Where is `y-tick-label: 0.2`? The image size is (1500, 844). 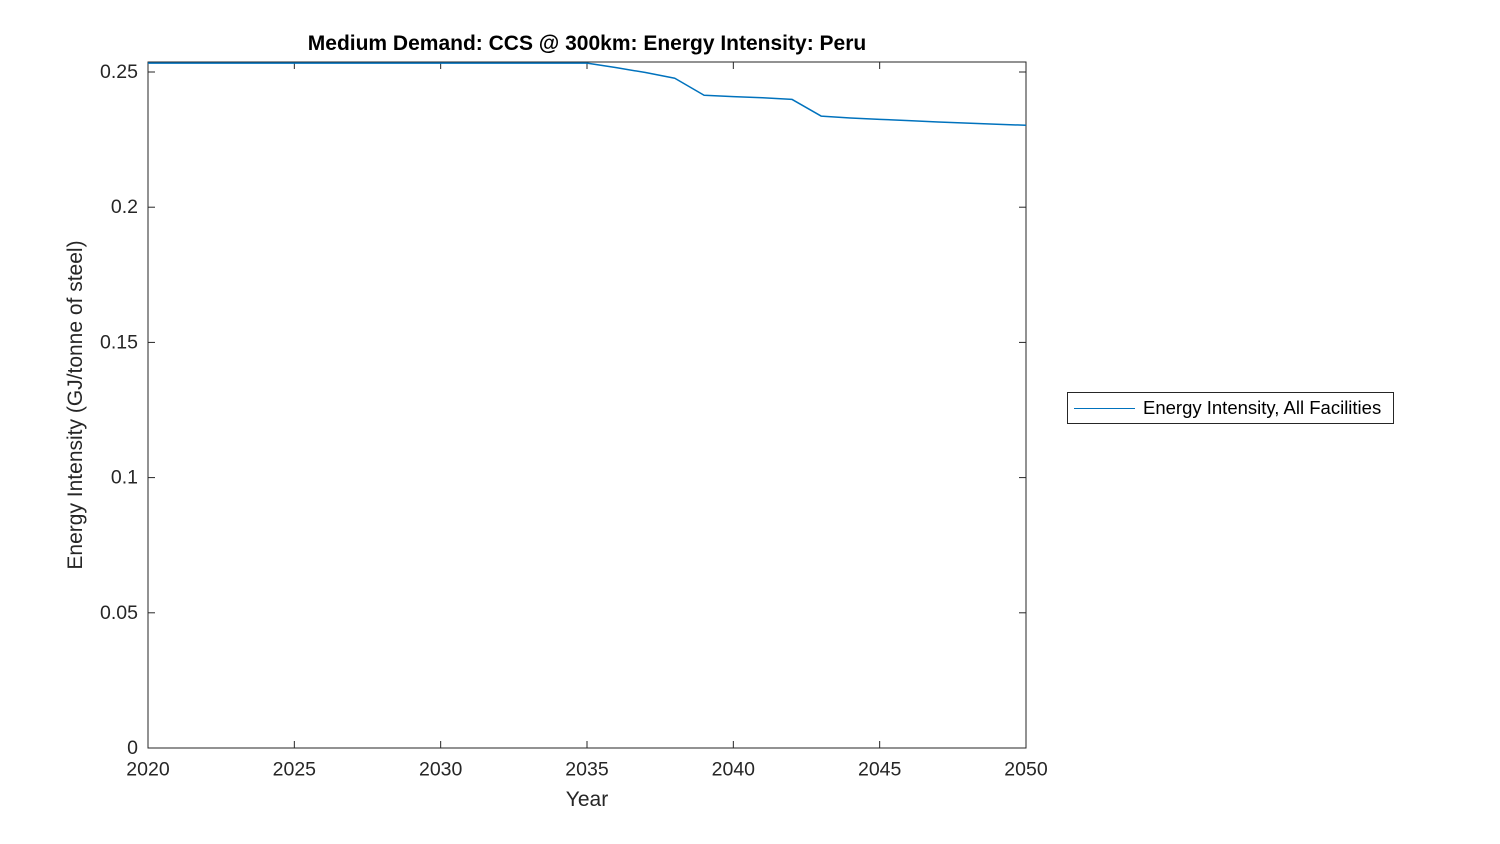 y-tick-label: 0.2 is located at coordinates (124, 207).